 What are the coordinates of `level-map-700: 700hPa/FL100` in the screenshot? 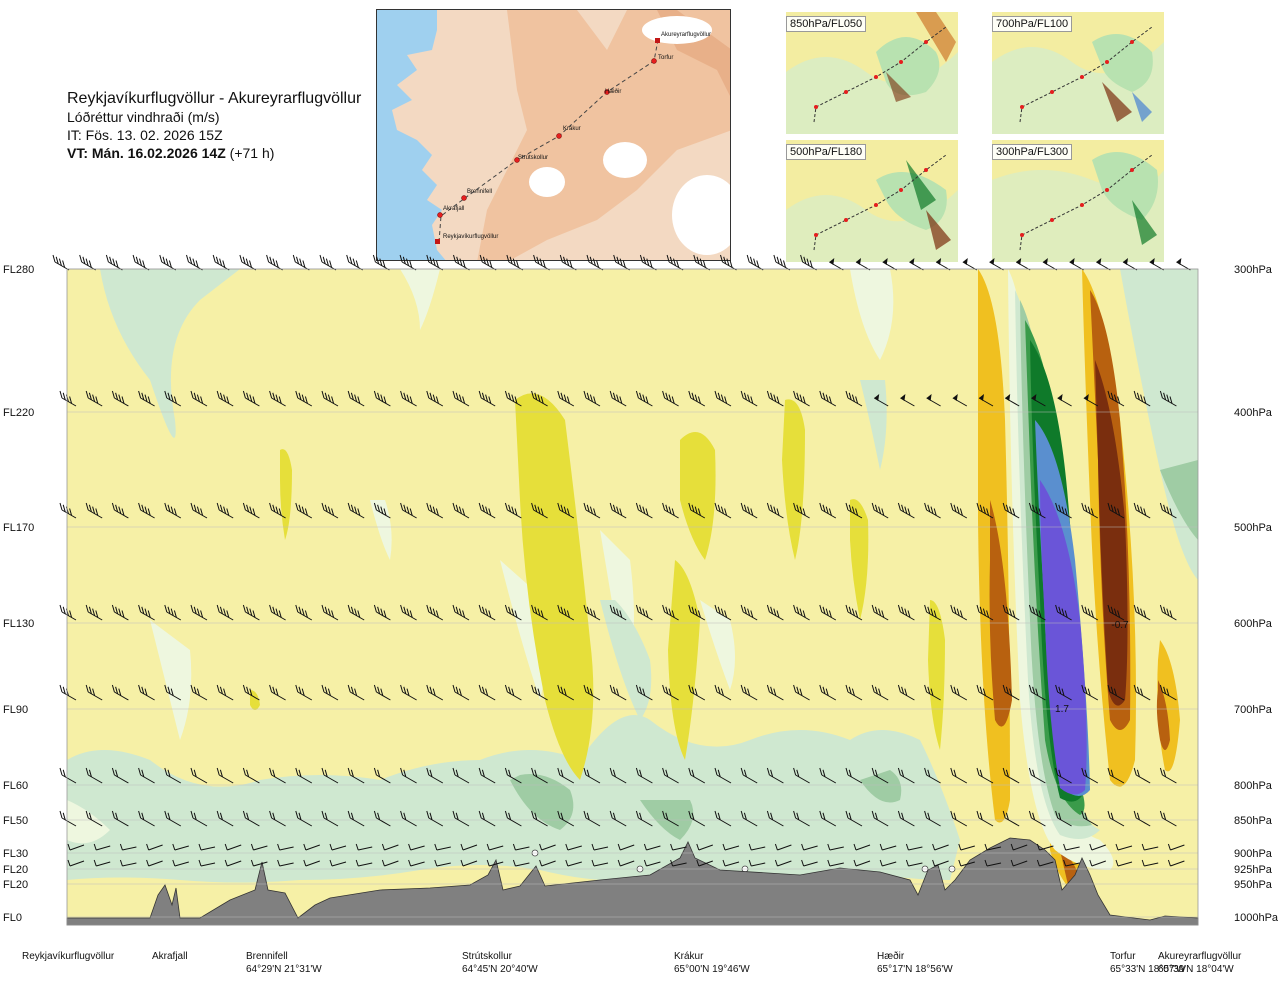 It's located at (1078, 73).